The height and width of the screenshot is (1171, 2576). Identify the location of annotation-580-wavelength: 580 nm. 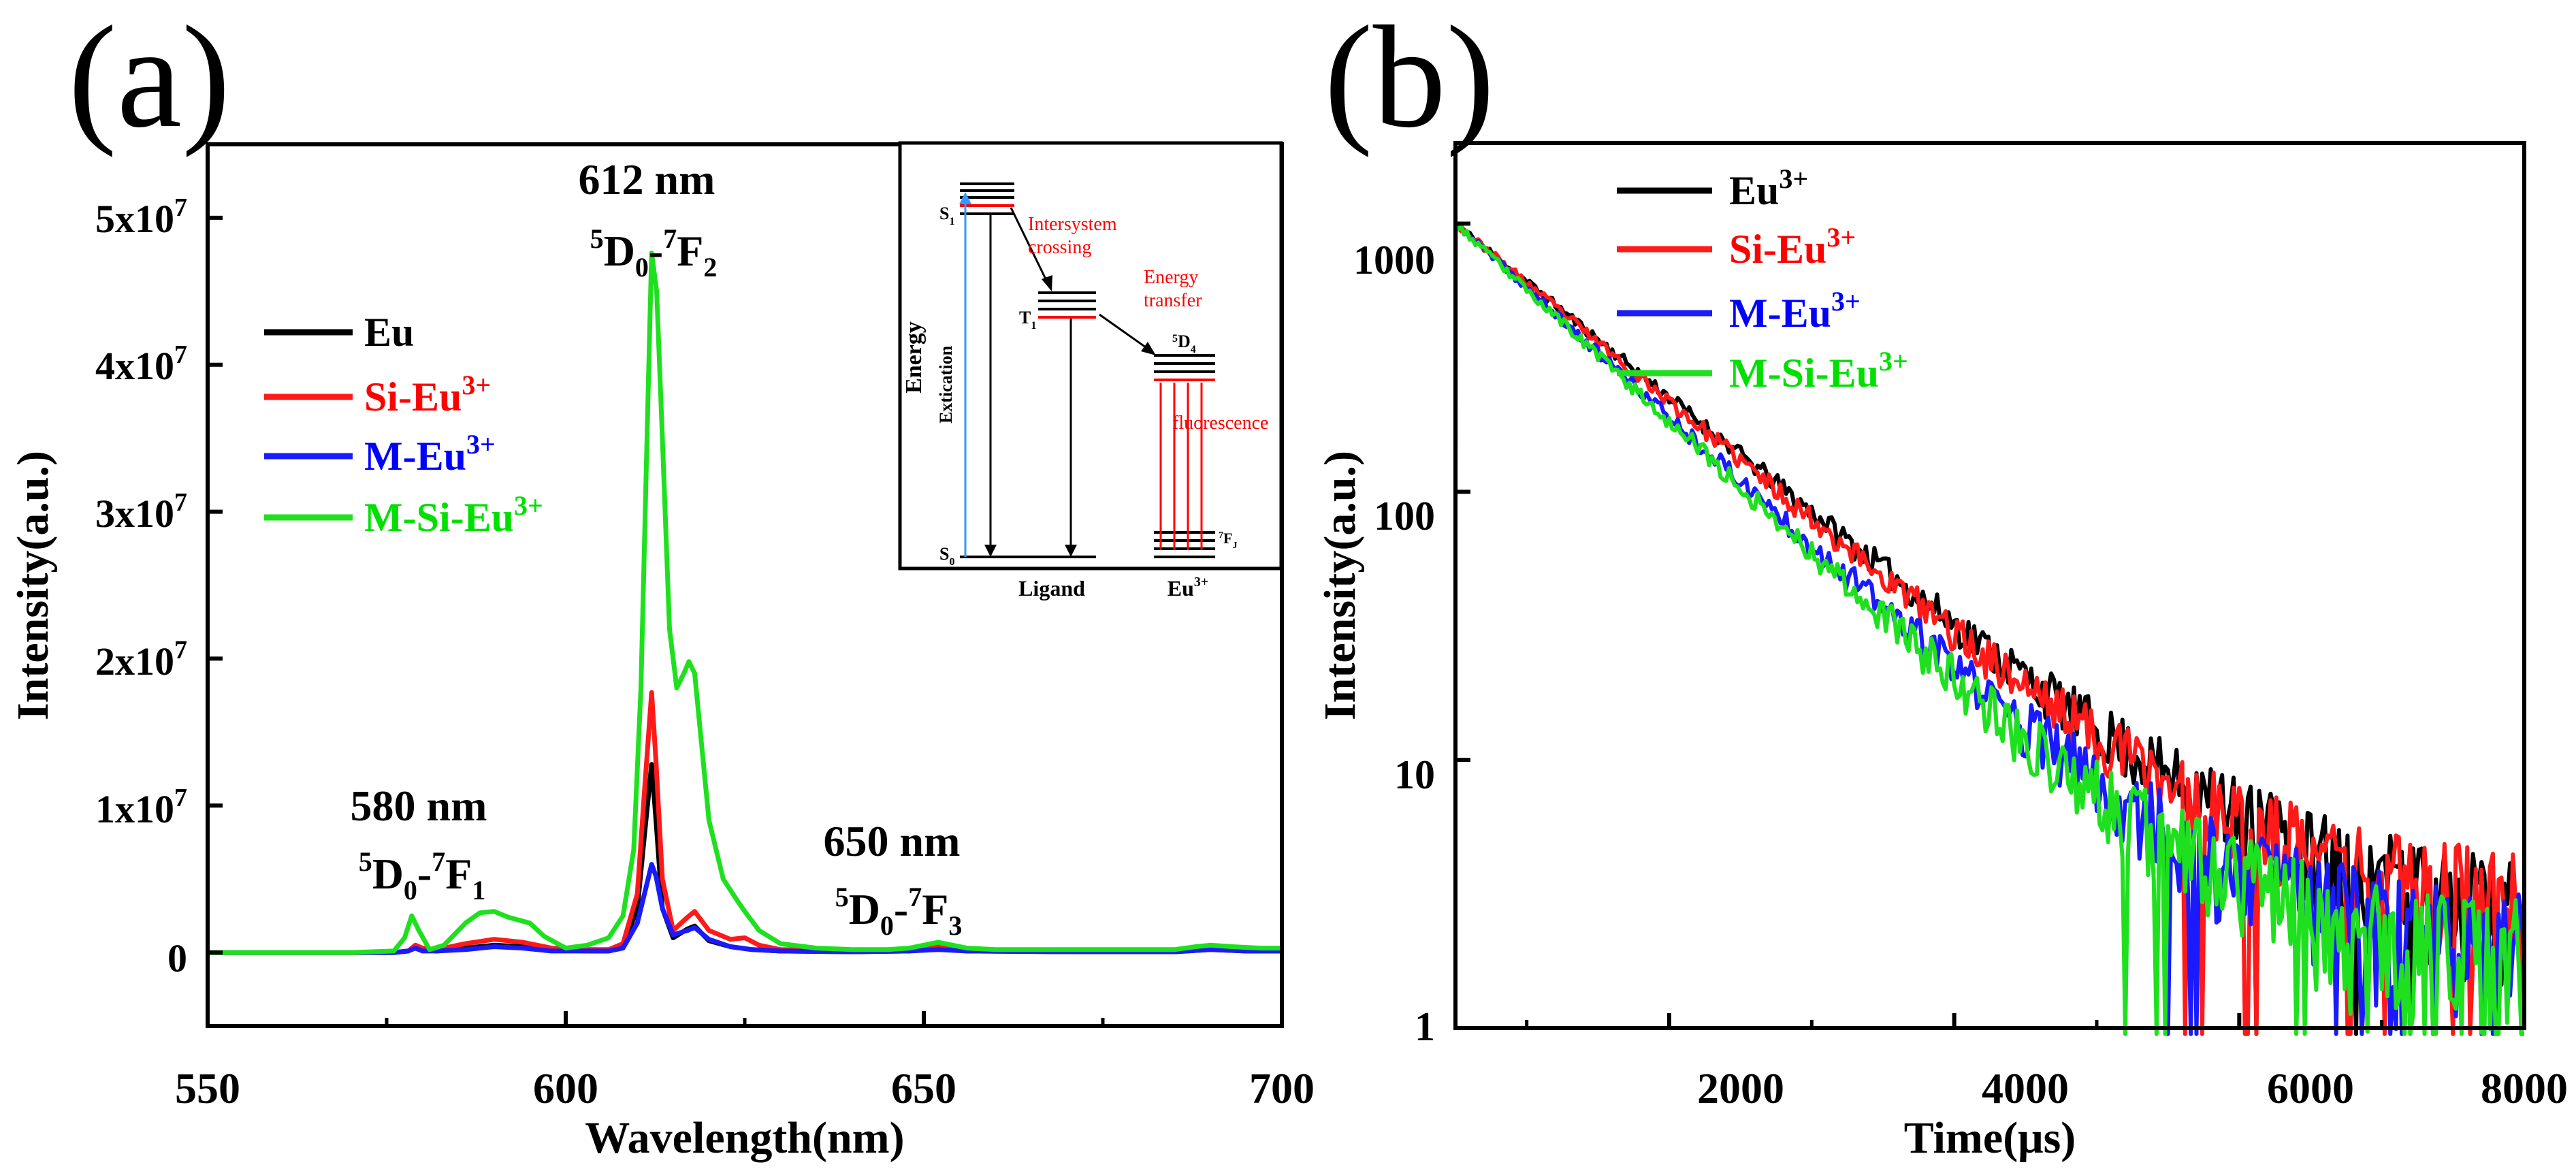
(419, 806).